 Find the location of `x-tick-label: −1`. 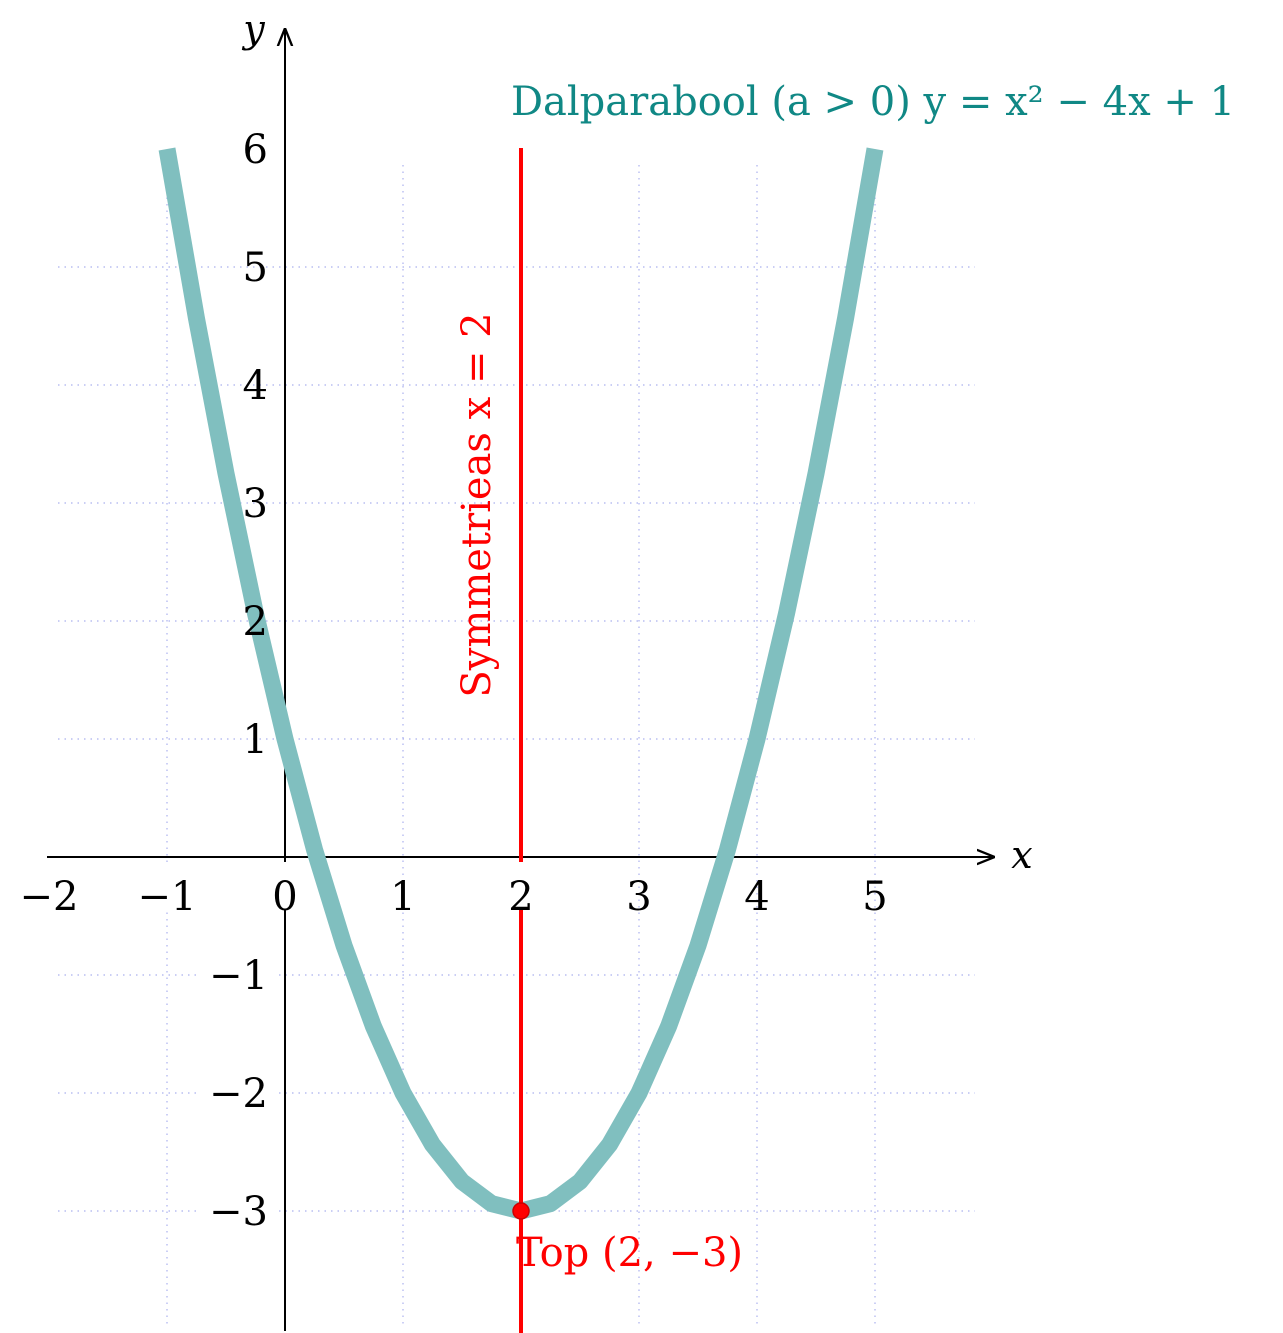

x-tick-label: −1 is located at coordinates (167, 897).